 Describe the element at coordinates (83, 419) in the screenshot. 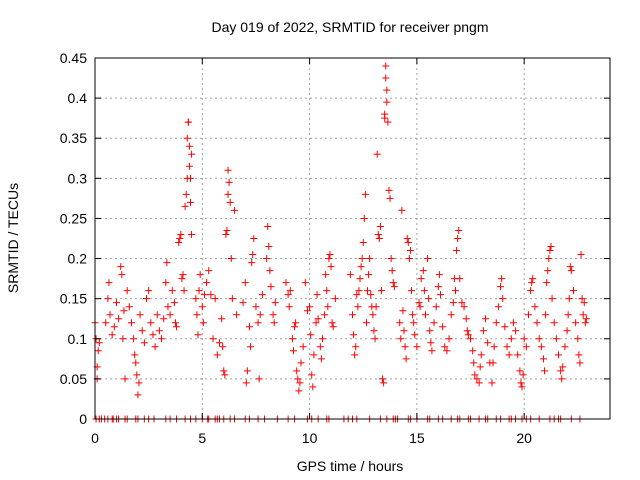

I see `y-tick-label: 0` at that location.